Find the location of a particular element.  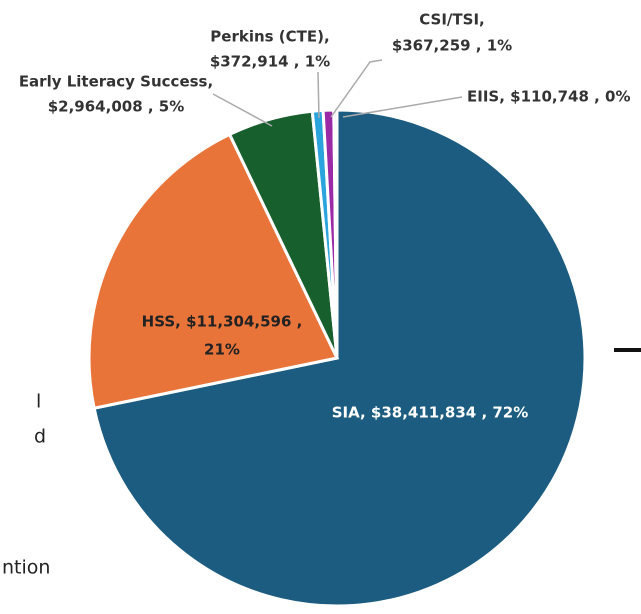

data-label: SIA, $38,411,834 , 72% is located at coordinates (430, 413).